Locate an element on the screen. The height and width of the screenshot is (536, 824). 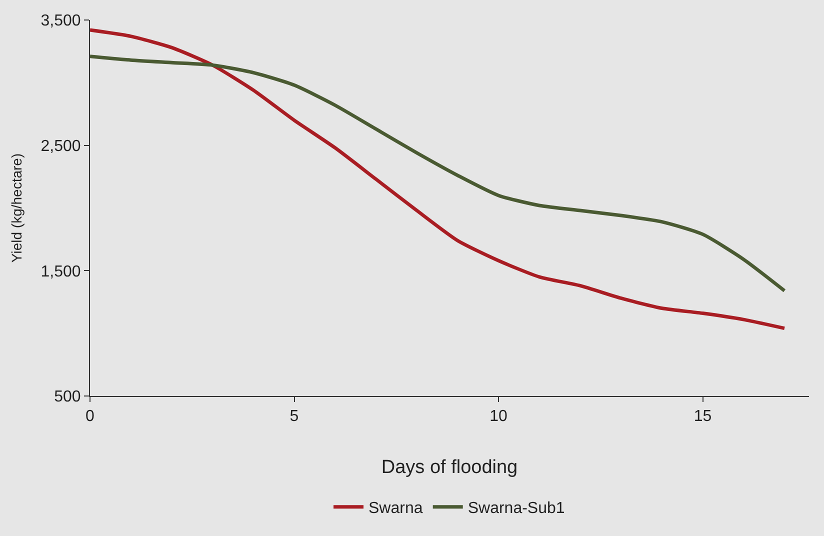
legend-label: Swarna-Sub1 is located at coordinates (516, 509).